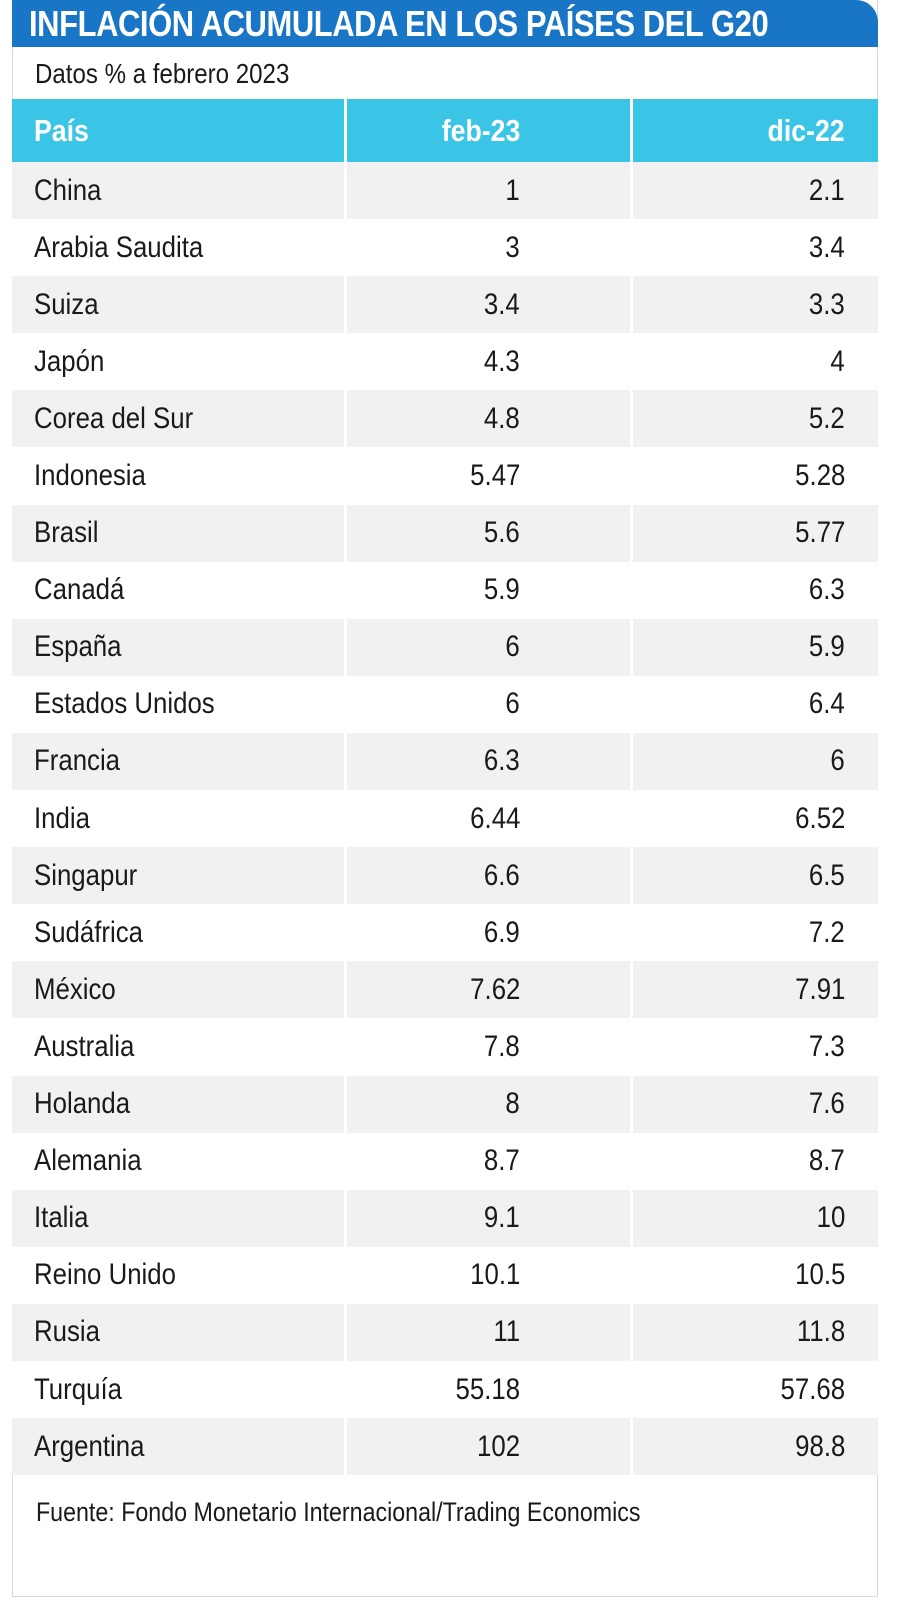 Image resolution: width=900 pixels, height=1605 pixels. What do you see at coordinates (827, 418) in the screenshot?
I see `cell-value: 5.2` at bounding box center [827, 418].